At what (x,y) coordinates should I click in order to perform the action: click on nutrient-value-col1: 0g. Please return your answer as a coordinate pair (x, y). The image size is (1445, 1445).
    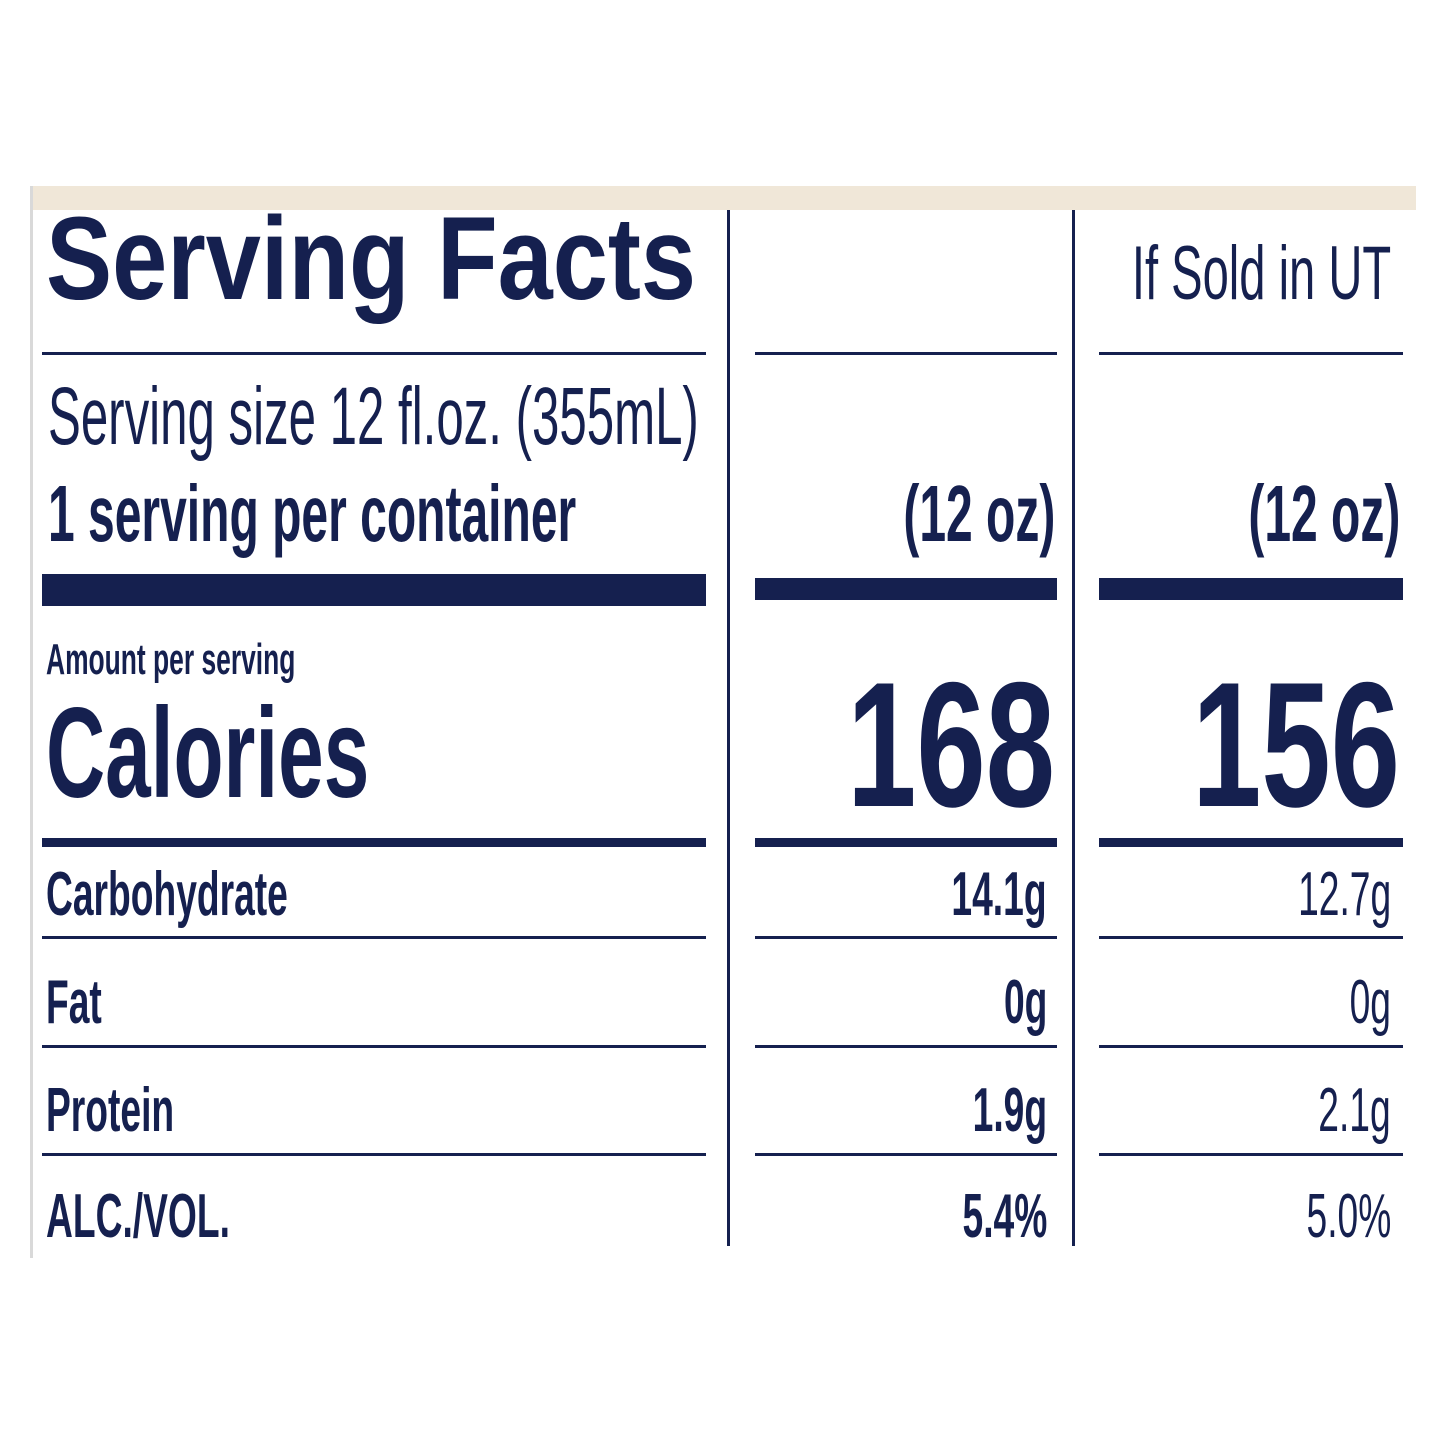
    Looking at the image, I should click on (1025, 1002).